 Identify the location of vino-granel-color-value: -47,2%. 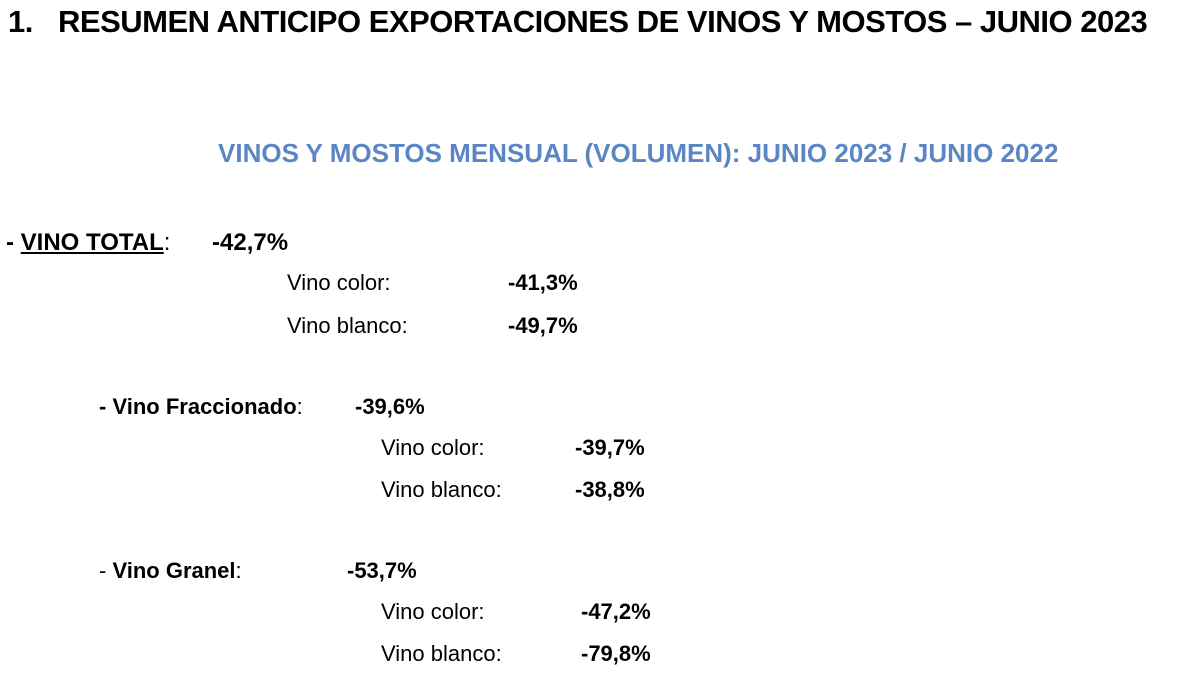
(616, 611).